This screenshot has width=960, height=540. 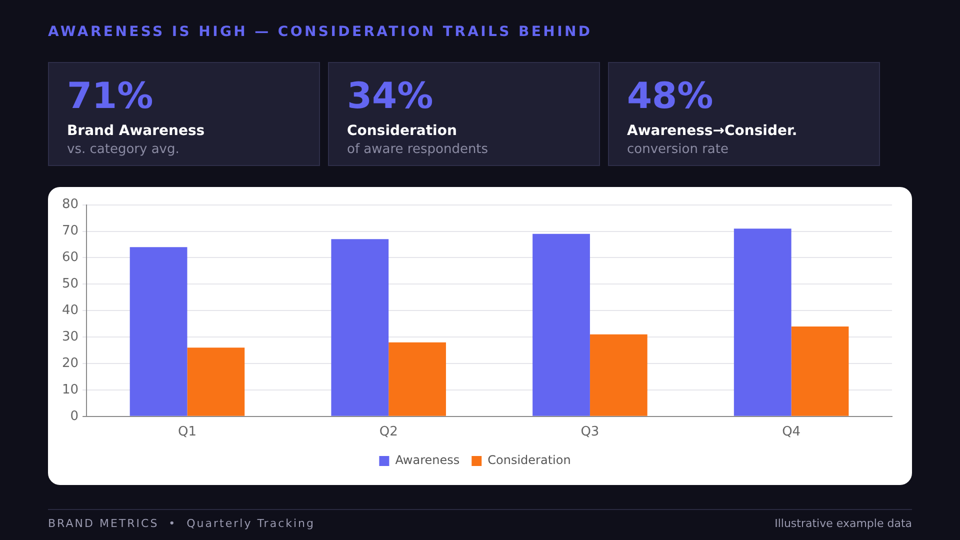 What do you see at coordinates (187, 432) in the screenshot?
I see `x-tick-label: Q1` at bounding box center [187, 432].